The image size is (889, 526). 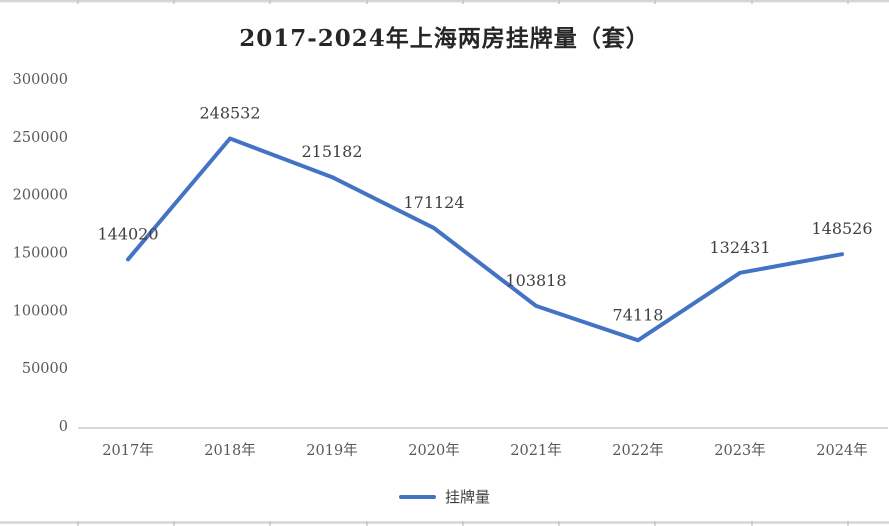 I want to click on y-axis-tick-label: 0, so click(x=63, y=427).